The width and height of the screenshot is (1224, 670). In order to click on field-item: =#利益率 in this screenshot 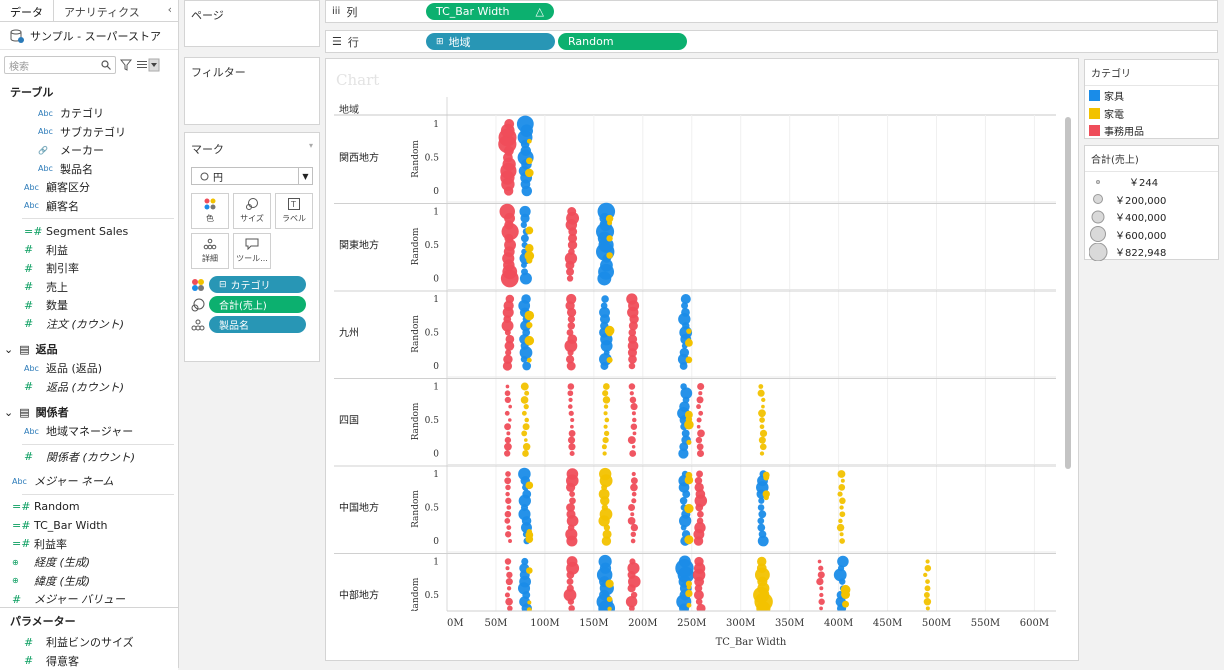, I will do `click(89, 544)`.